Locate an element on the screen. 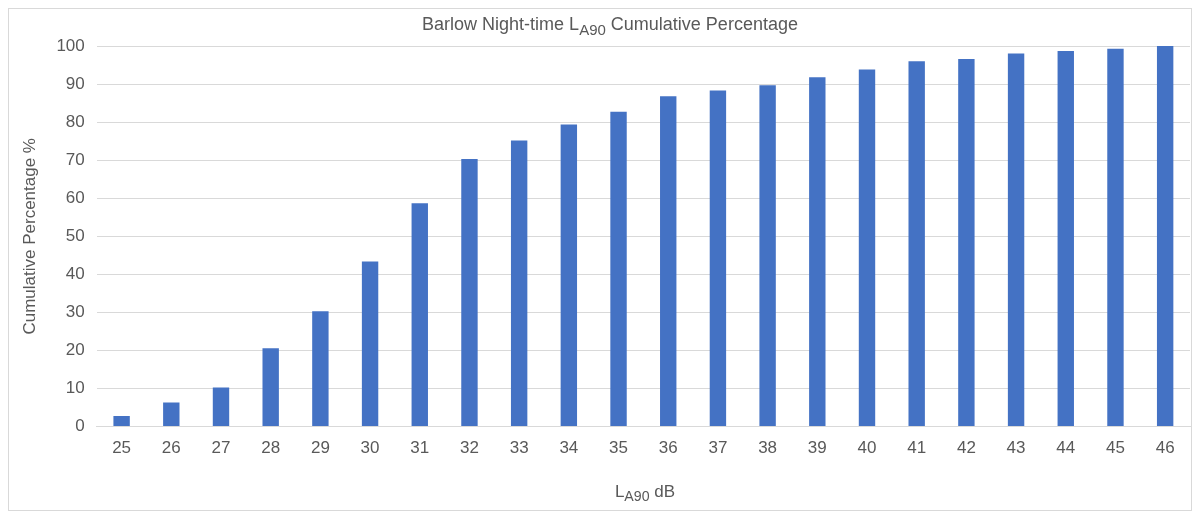  y-tick-label: 60 is located at coordinates (75, 197).